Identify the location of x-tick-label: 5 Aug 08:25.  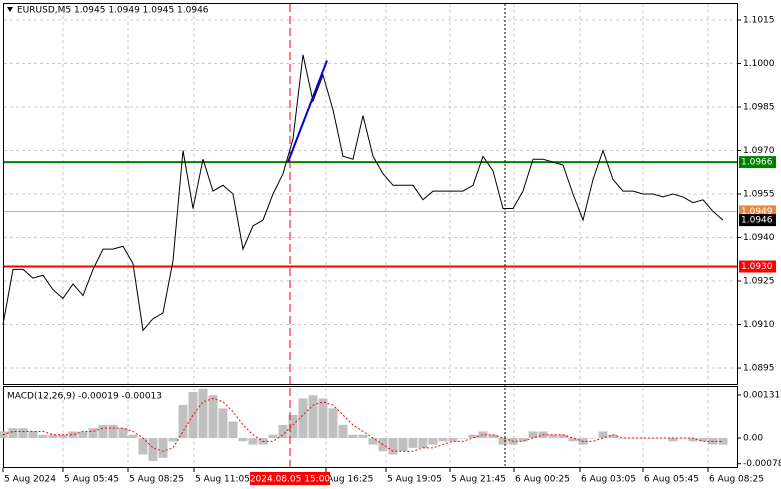
(156, 480).